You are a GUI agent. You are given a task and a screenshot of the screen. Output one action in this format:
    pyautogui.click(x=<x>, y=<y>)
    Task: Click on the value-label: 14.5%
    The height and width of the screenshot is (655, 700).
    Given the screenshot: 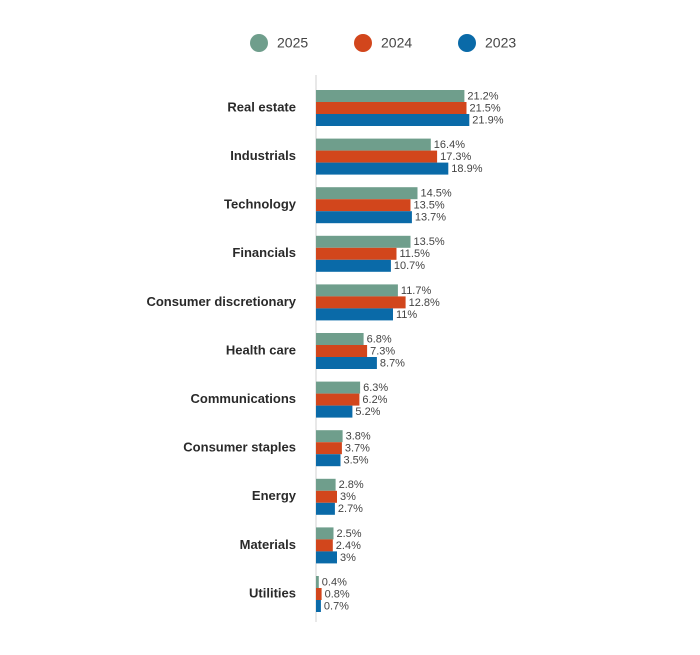 What is the action you would take?
    pyautogui.click(x=436, y=194)
    